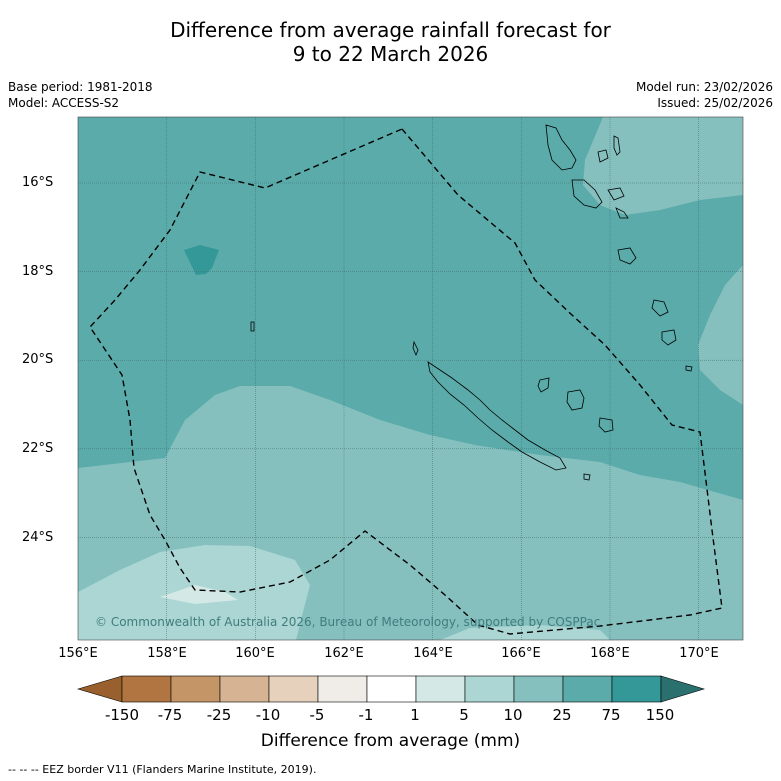  Describe the element at coordinates (561, 147) in the screenshot. I see `vanuatu-espiritu-santo` at that location.